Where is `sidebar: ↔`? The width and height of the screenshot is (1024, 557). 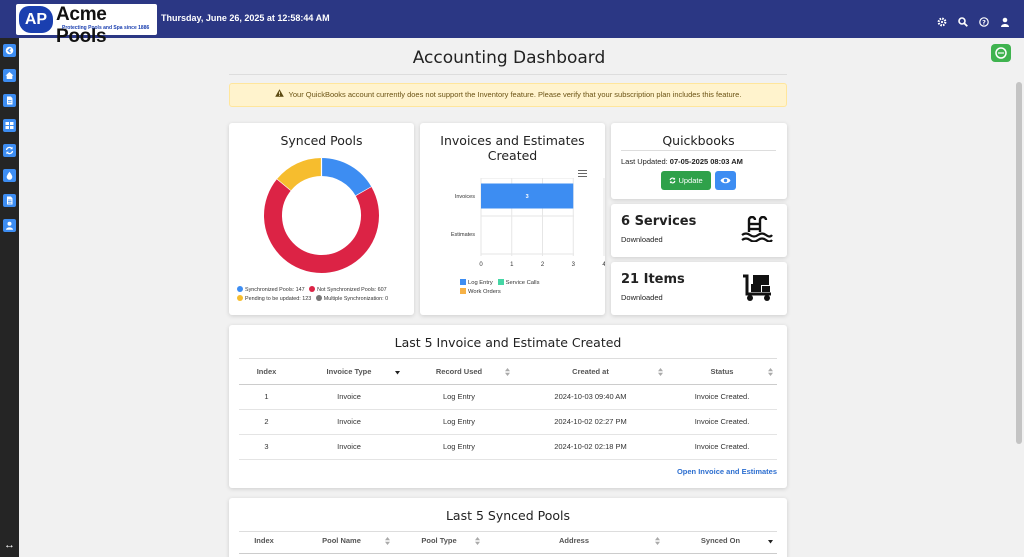 sidebar: ↔ is located at coordinates (9, 297).